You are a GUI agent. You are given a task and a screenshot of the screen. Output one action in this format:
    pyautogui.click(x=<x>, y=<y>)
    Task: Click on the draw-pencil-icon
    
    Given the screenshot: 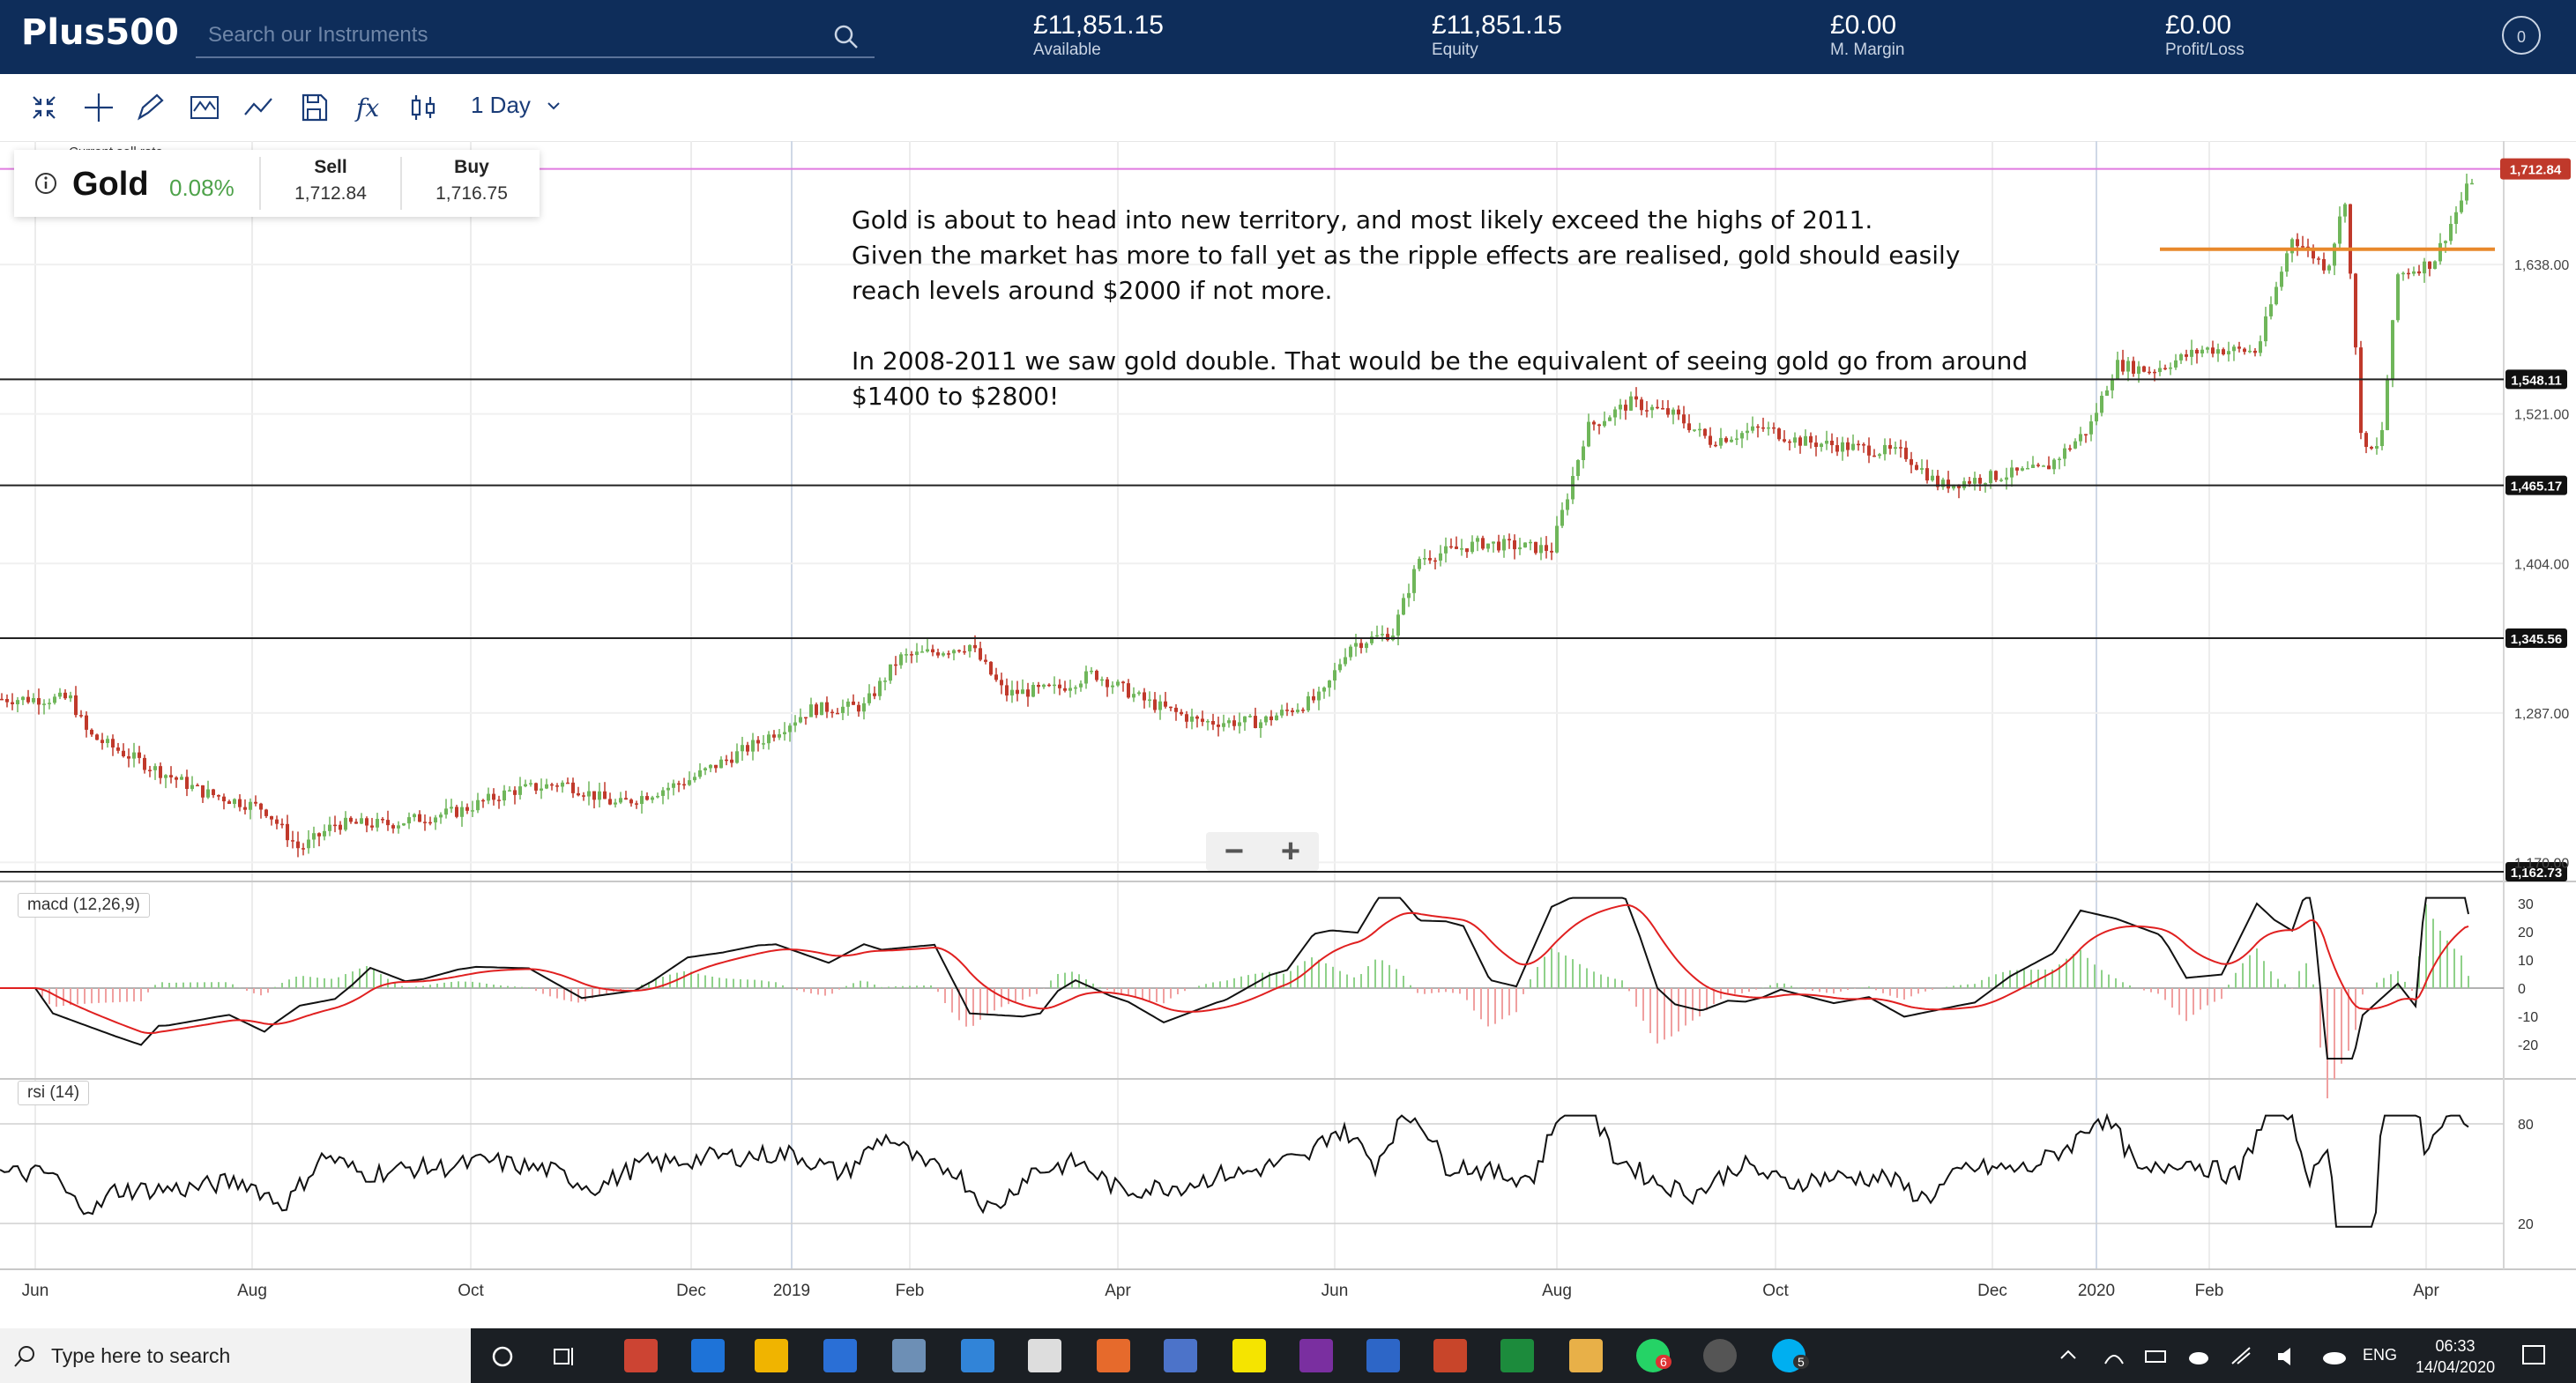 What is the action you would take?
    pyautogui.click(x=150, y=108)
    